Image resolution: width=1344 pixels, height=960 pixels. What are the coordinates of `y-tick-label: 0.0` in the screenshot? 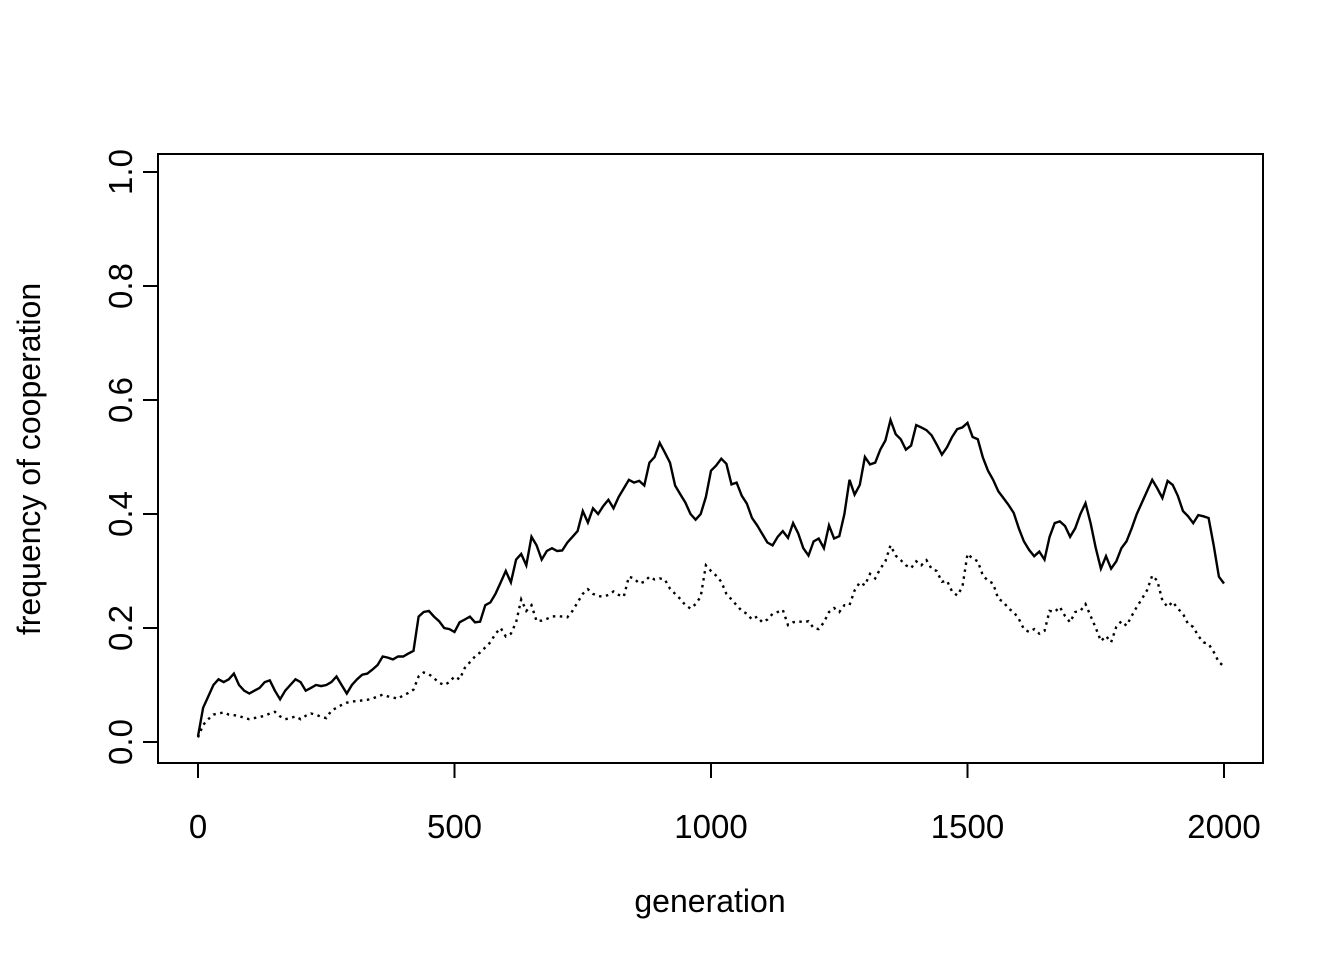 It's located at (120, 742).